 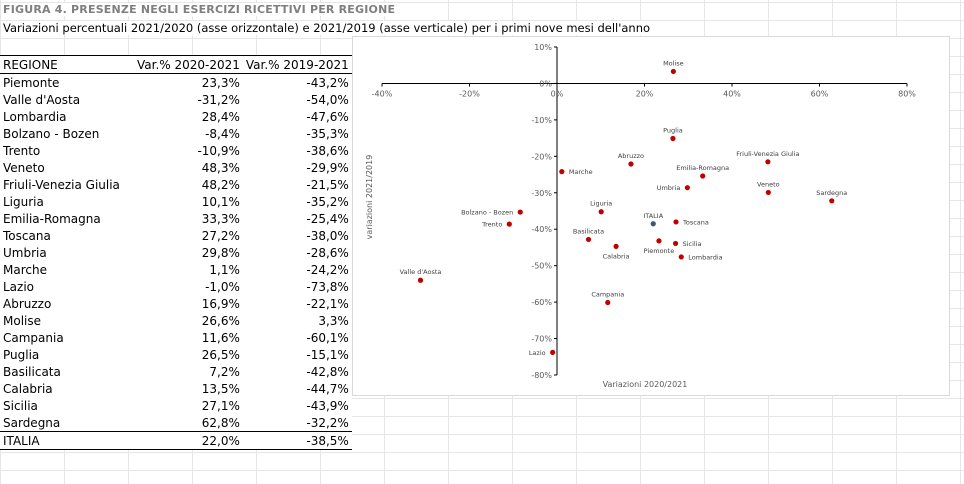 I want to click on region-name: Sardegna, so click(x=32, y=422).